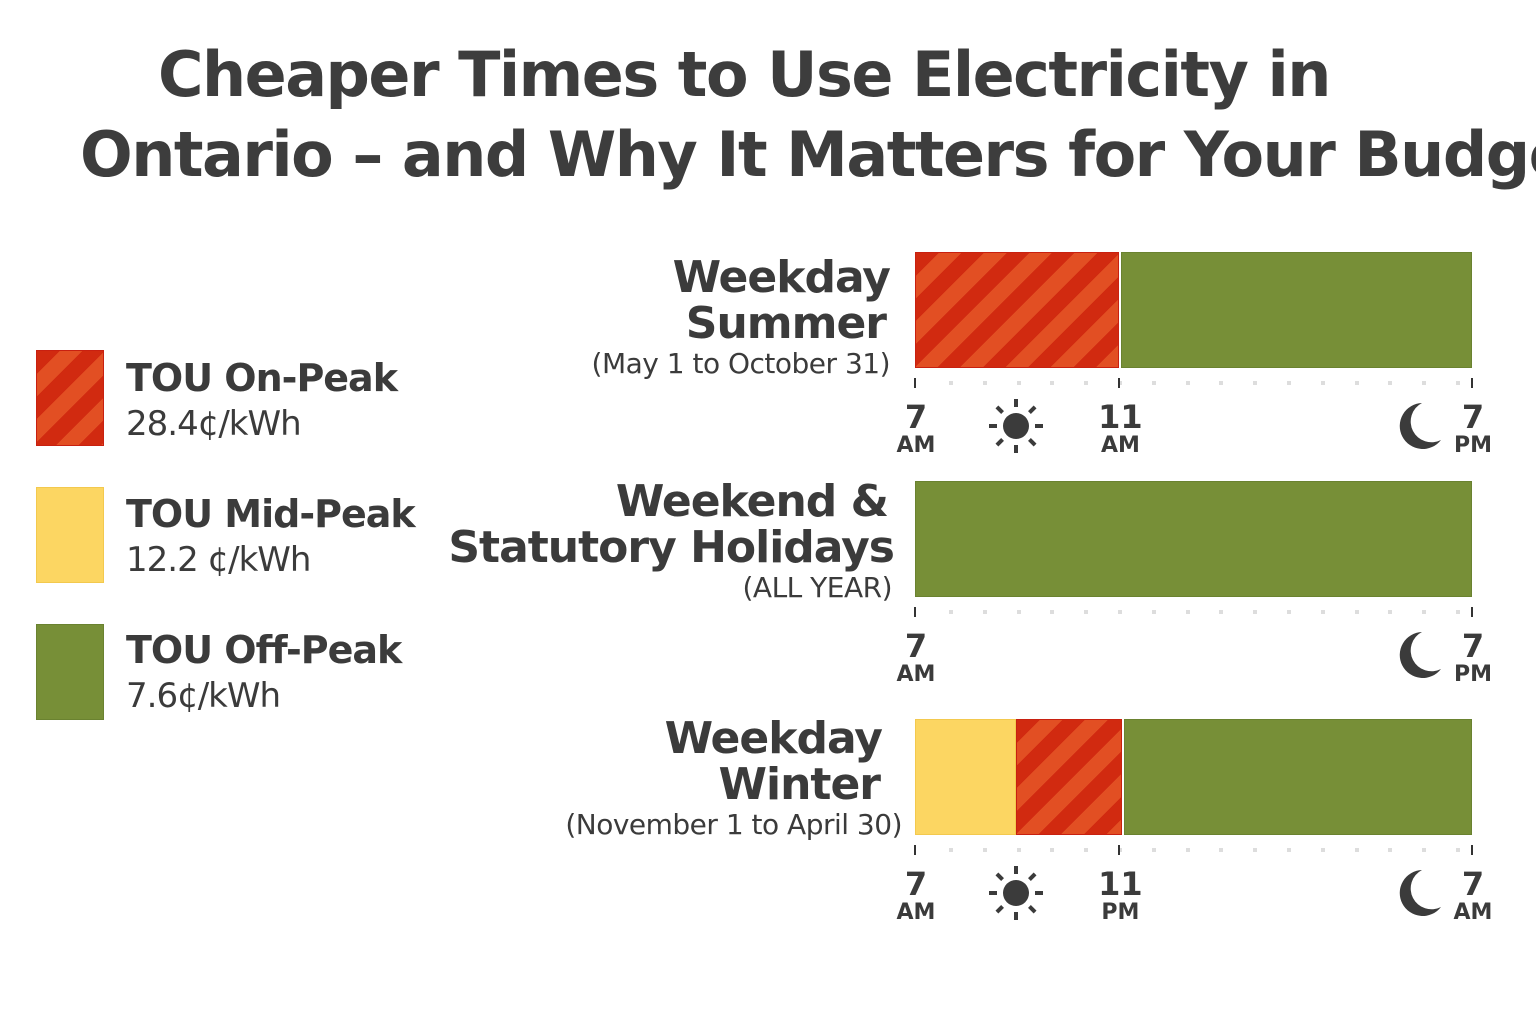  I want to click on legend-rate-on-peak: 28.4¢/kWh, so click(214, 424).